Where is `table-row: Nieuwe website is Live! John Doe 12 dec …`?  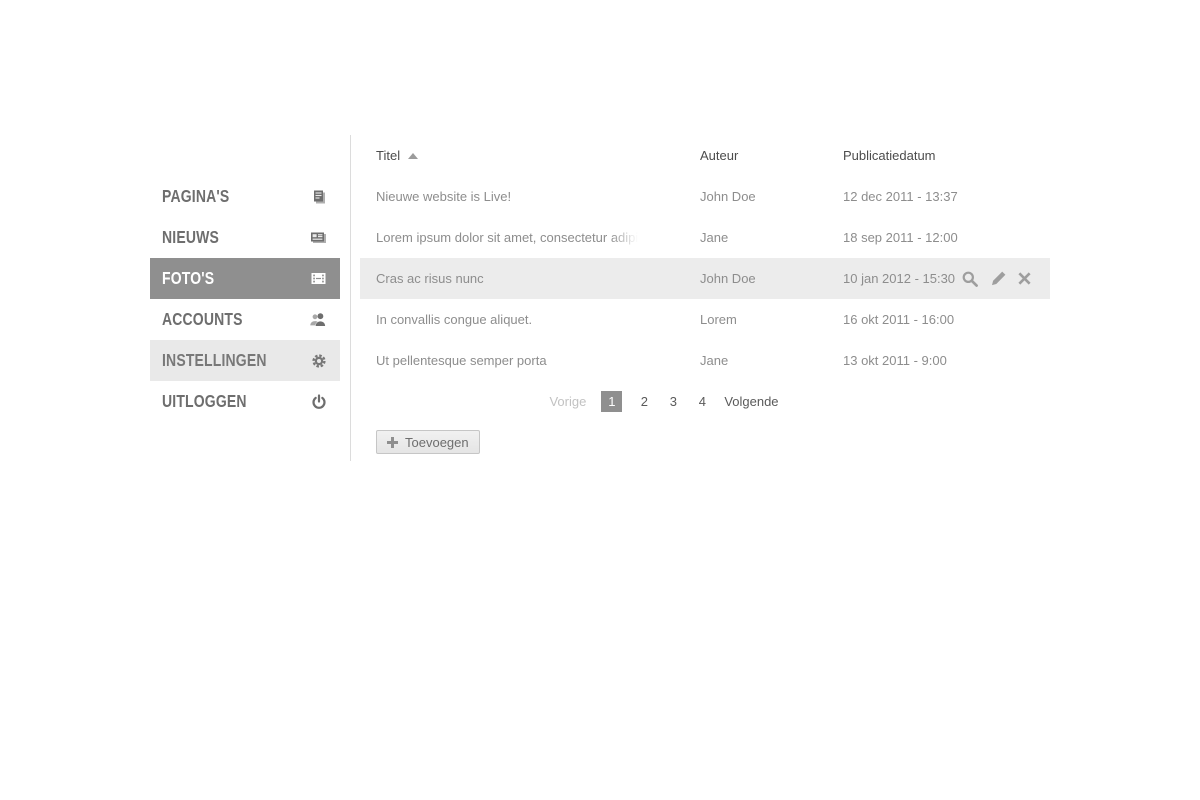 table-row: Nieuwe website is Live! John Doe 12 dec … is located at coordinates (705, 196).